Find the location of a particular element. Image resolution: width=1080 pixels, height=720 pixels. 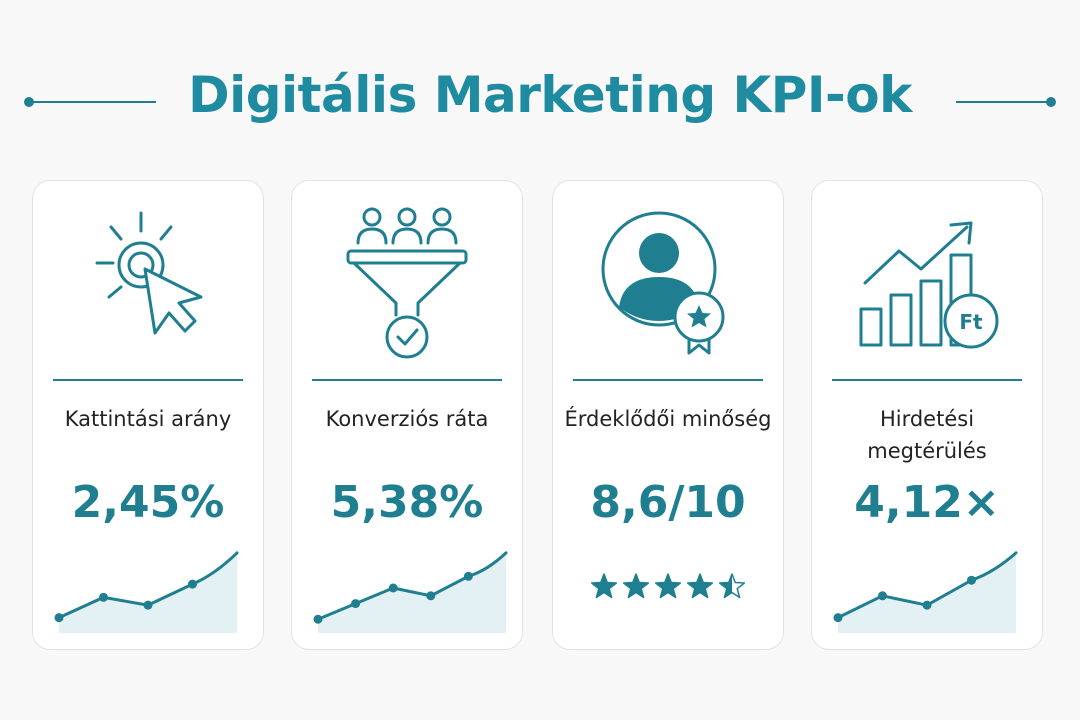

star-rating-graphic is located at coordinates (668, 586).